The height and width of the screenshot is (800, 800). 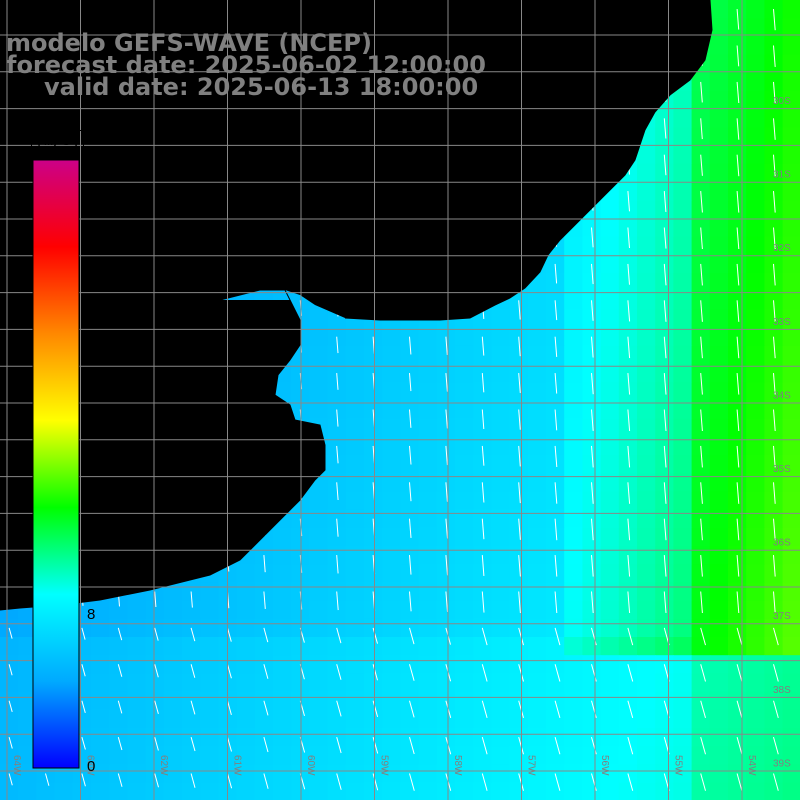 I want to click on border-river, so click(x=400, y=145).